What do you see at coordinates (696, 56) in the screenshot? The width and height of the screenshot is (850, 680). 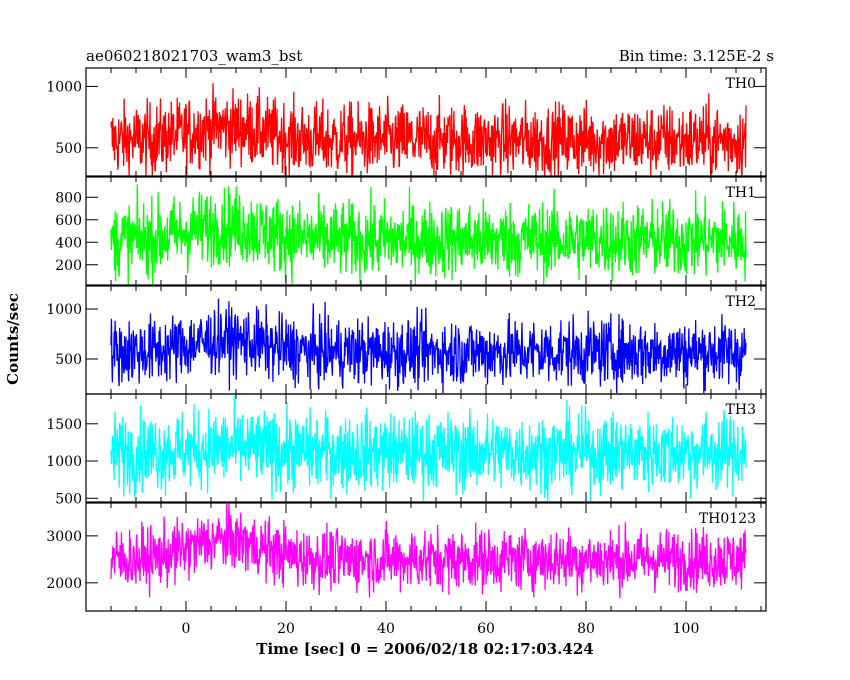 I see `chart-title-right: Bin time: 3.125E-2 s` at bounding box center [696, 56].